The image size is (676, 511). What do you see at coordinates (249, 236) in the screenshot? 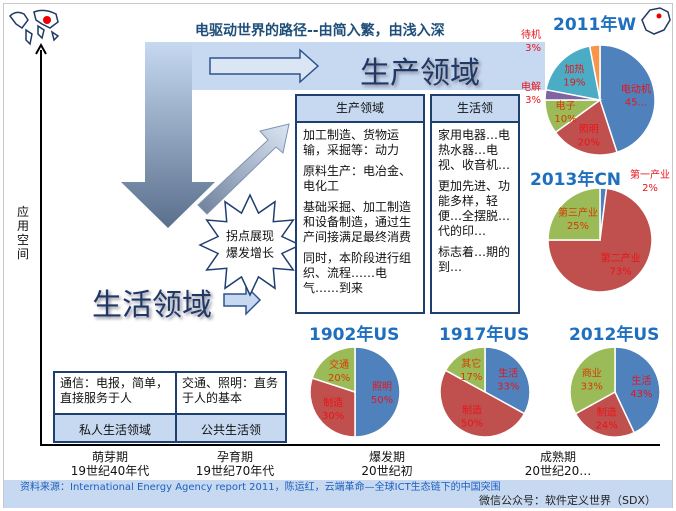
I see `starburst-line1: 拐点展现` at bounding box center [249, 236].